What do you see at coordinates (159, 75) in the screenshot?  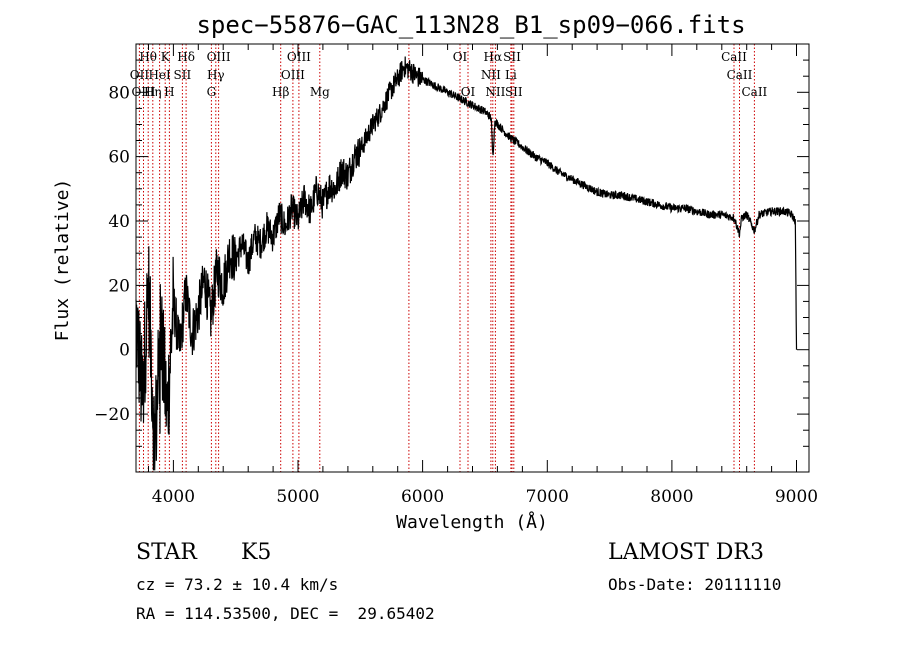 I see `line-label: HeI` at bounding box center [159, 75].